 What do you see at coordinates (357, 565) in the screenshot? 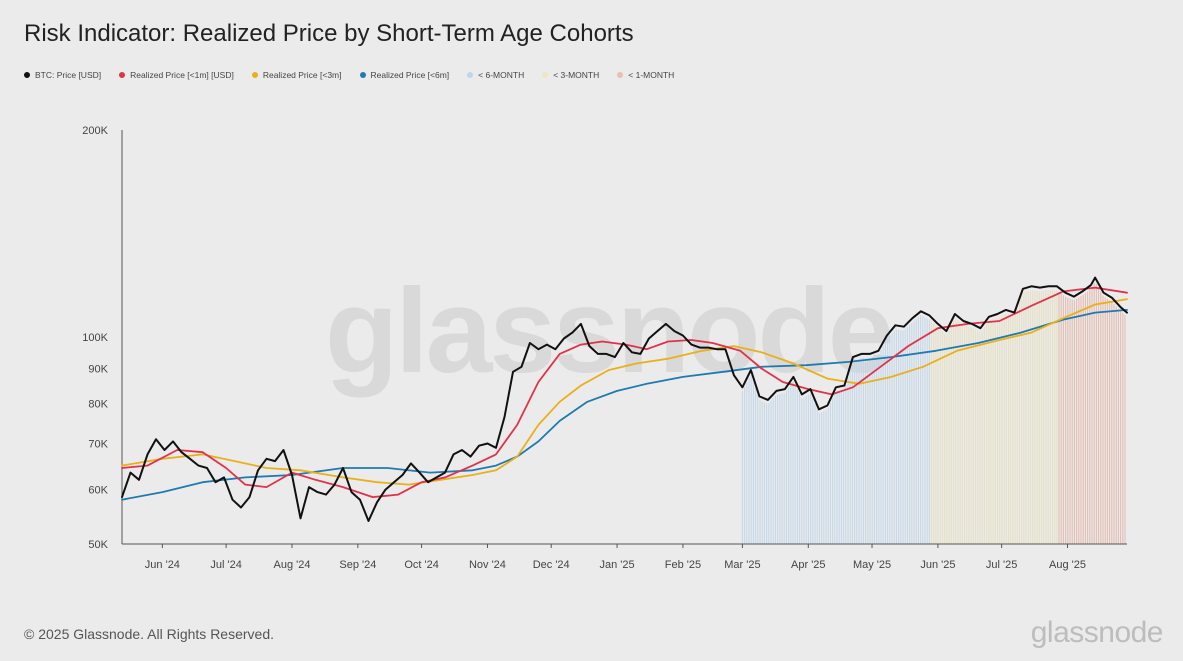
I see `x-tick-label: Sep '24` at bounding box center [357, 565].